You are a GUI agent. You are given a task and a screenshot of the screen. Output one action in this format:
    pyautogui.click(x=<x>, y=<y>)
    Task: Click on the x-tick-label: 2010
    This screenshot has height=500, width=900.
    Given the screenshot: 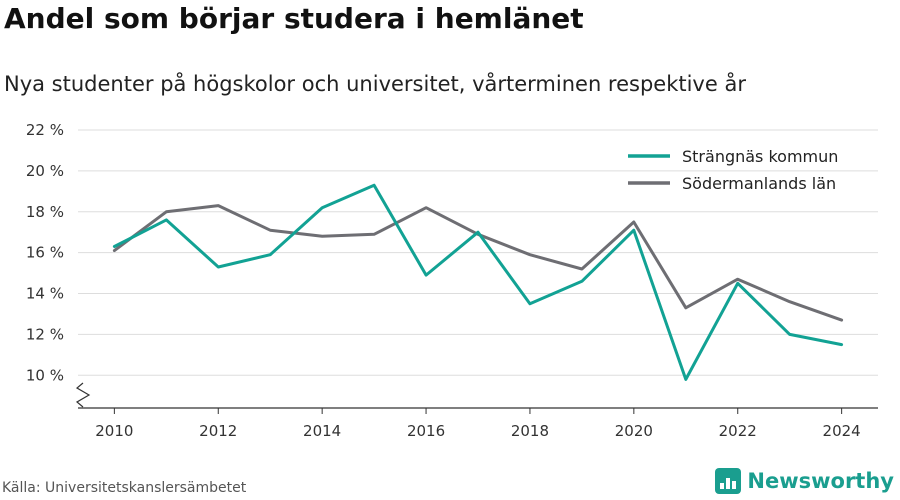 What is the action you would take?
    pyautogui.click(x=114, y=431)
    